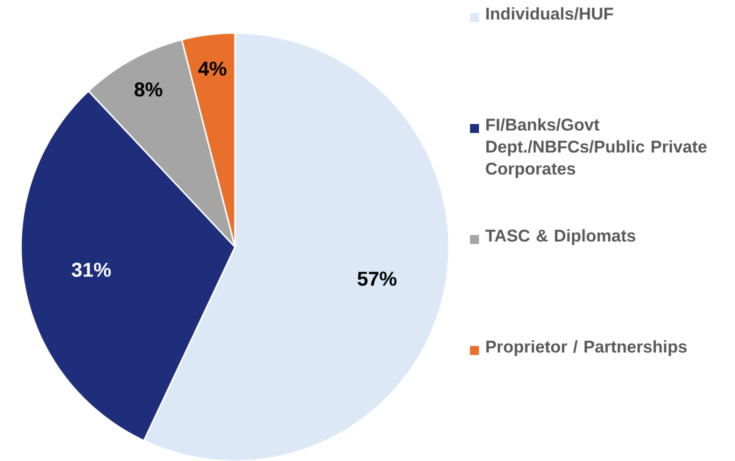  What do you see at coordinates (560, 237) in the screenshot?
I see `legend-label: TASC & Diplomats` at bounding box center [560, 237].